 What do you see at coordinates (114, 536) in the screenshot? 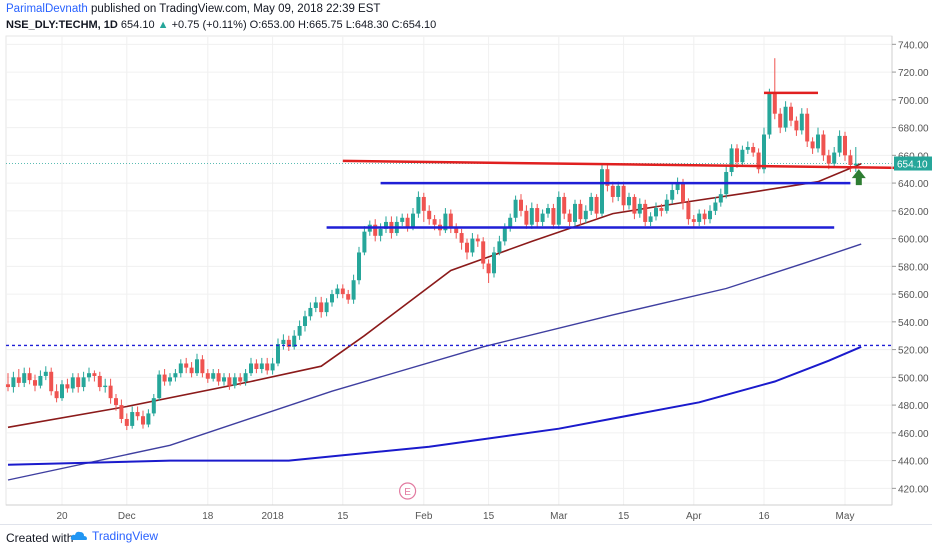
I see `tradingview-logo: TradingView` at bounding box center [114, 536].